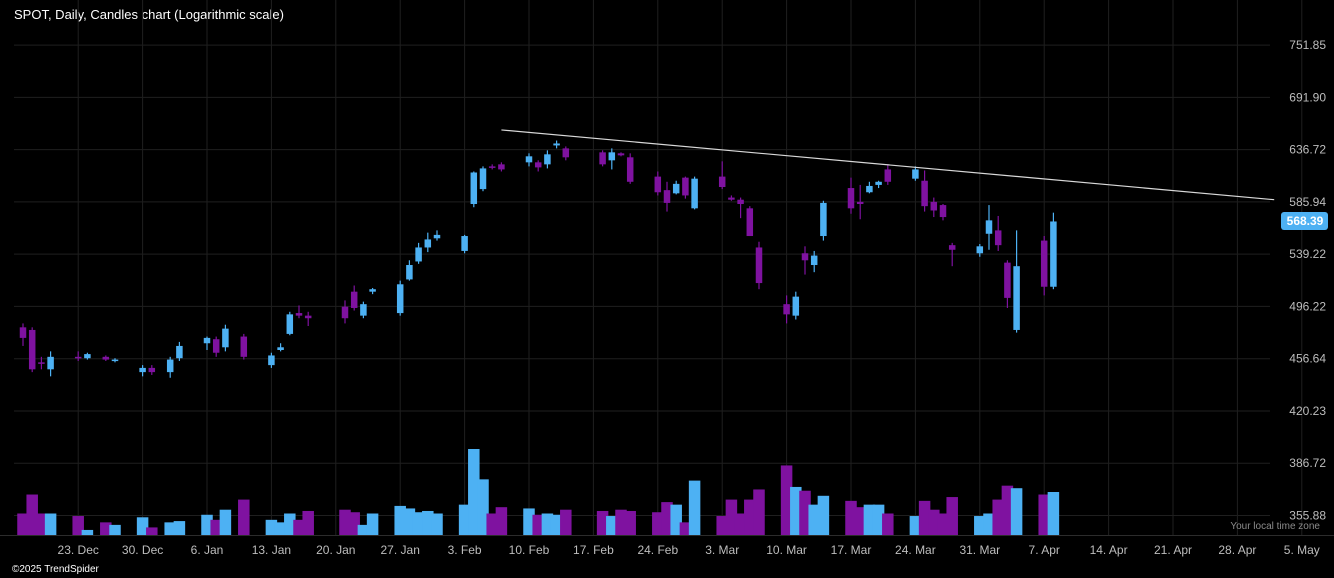 This screenshot has height=578, width=1334. I want to click on x-tick-label: 30. Dec, so click(142, 550).